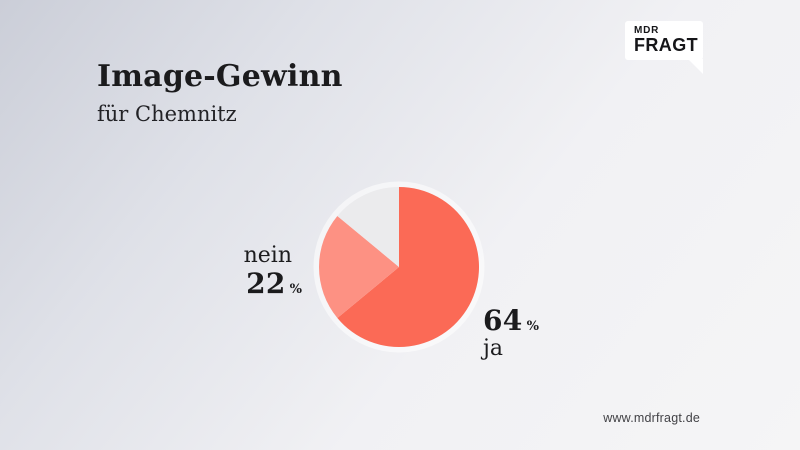 The width and height of the screenshot is (800, 450). I want to click on pie-slice-nein, so click(359, 267).